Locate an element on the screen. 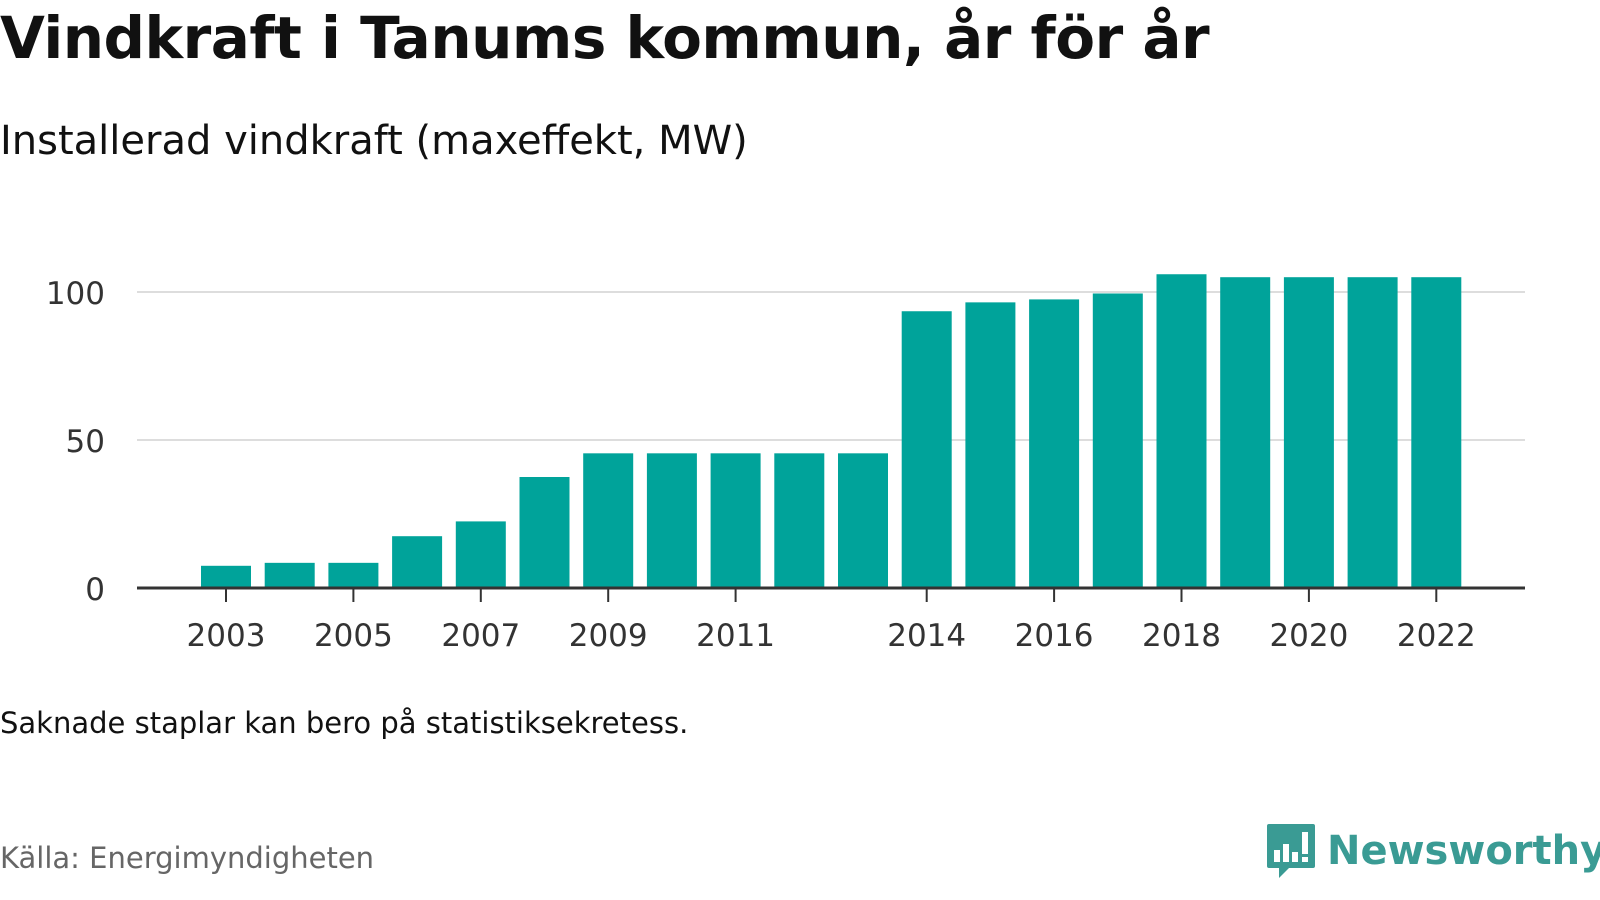  bar-2022 is located at coordinates (1436, 432).